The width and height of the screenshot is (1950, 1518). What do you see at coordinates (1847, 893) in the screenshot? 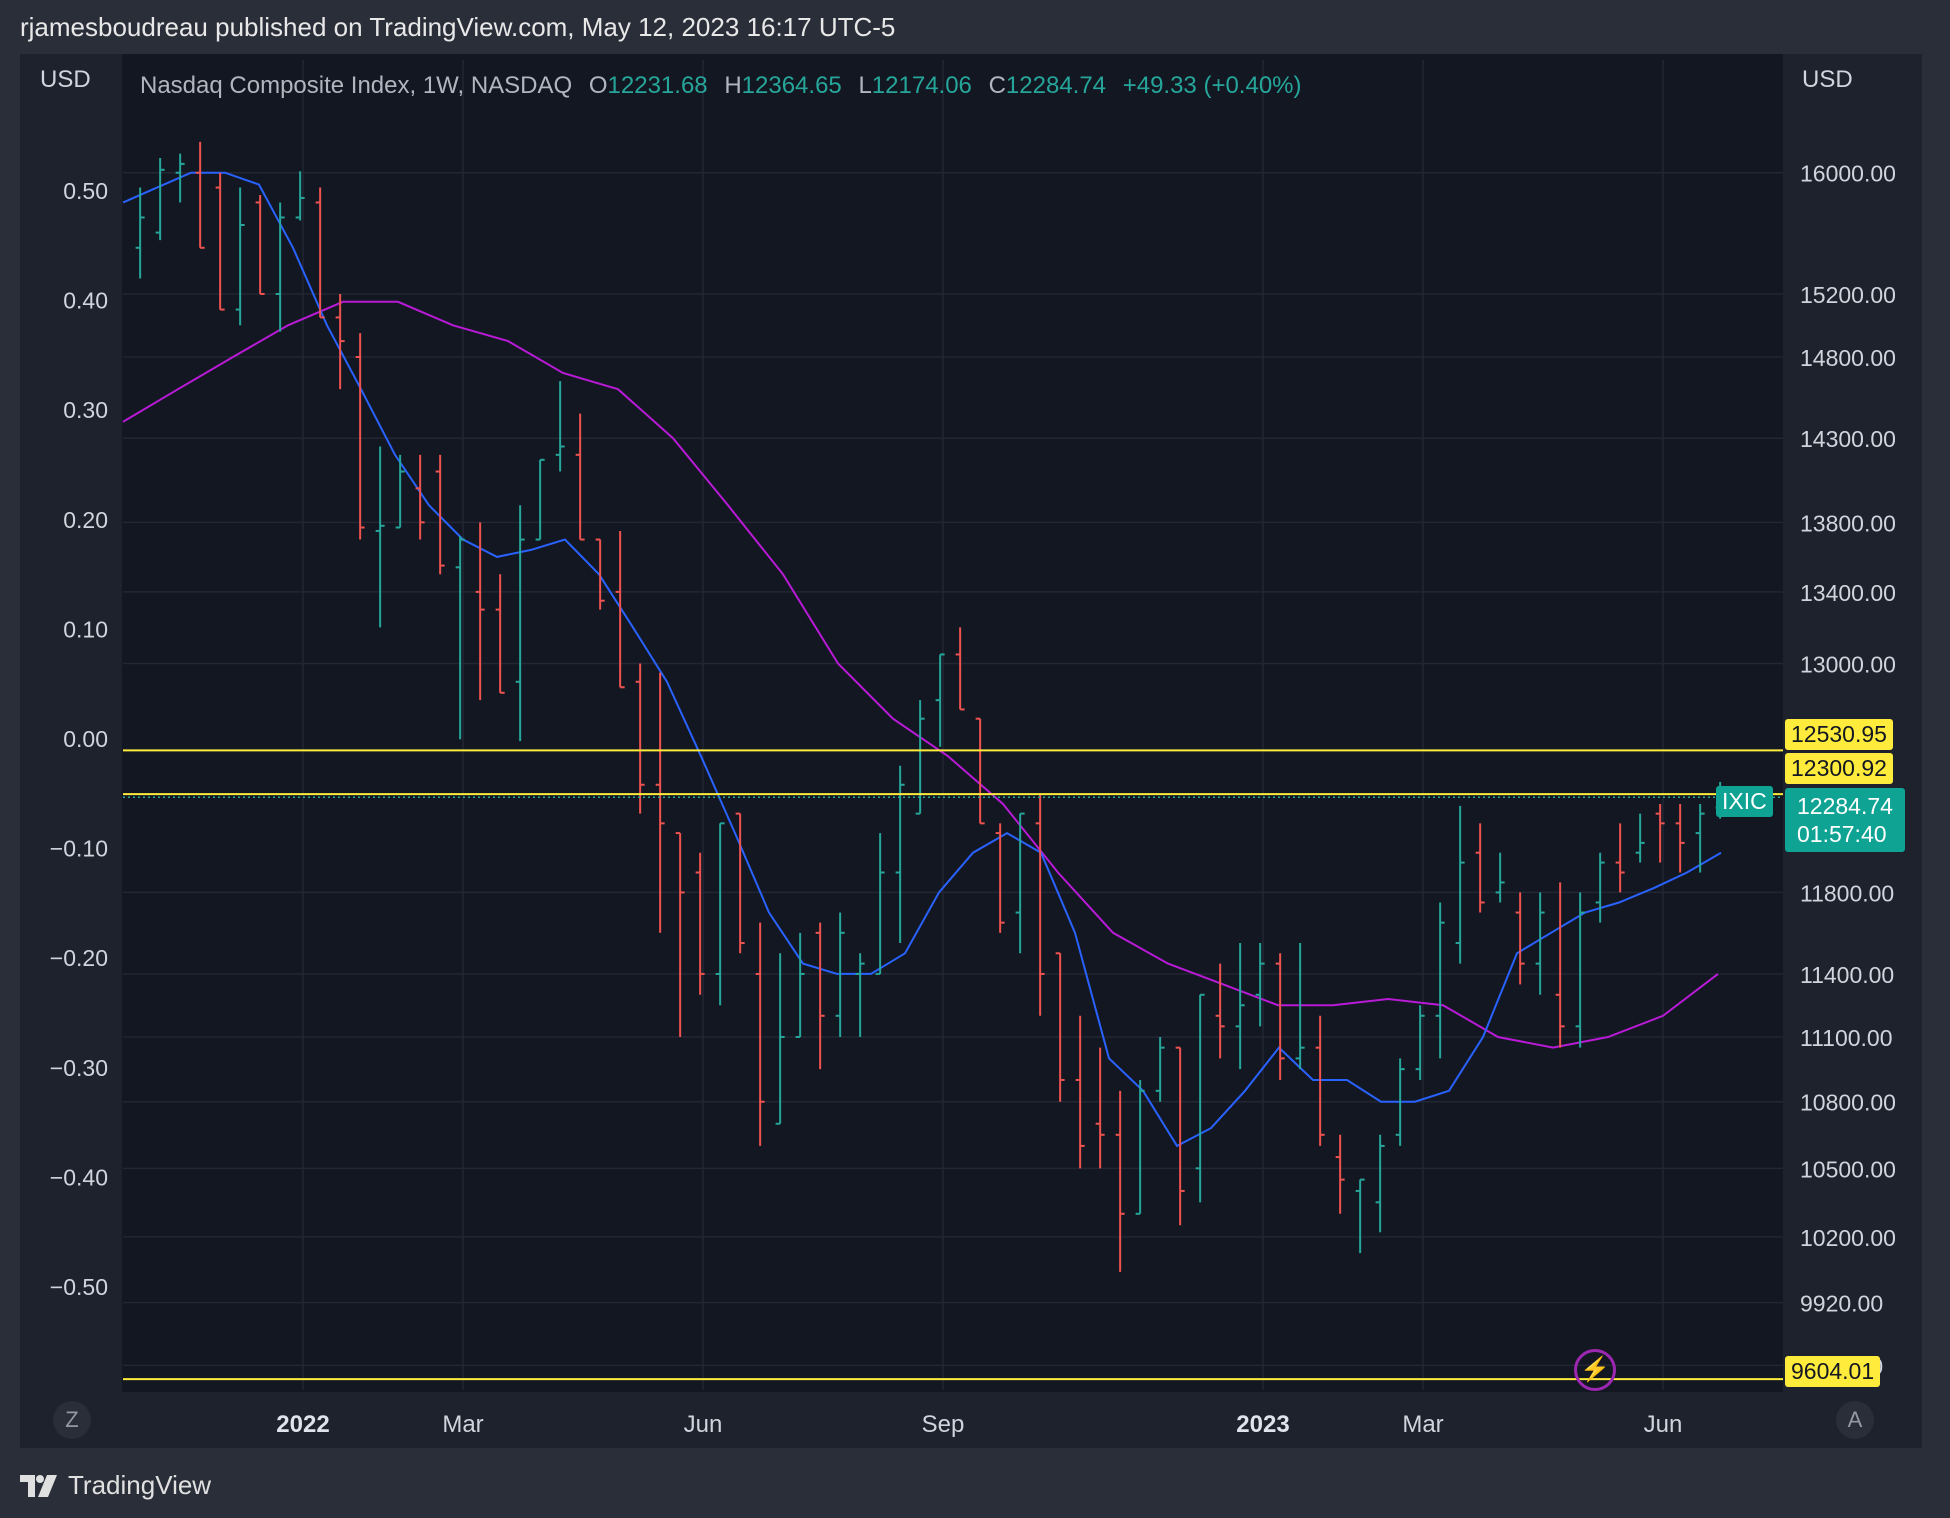
I see `right-axis-tick-label: 11800.00` at bounding box center [1847, 893].